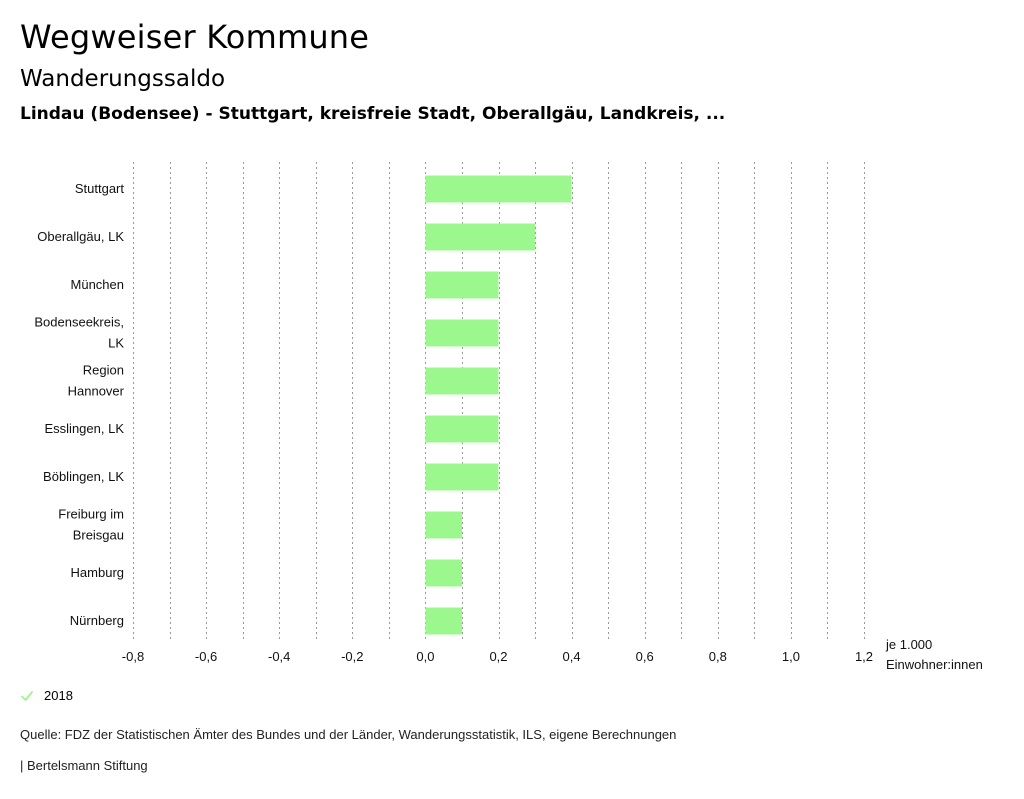  What do you see at coordinates (103, 370) in the screenshot?
I see `category-label: Region` at bounding box center [103, 370].